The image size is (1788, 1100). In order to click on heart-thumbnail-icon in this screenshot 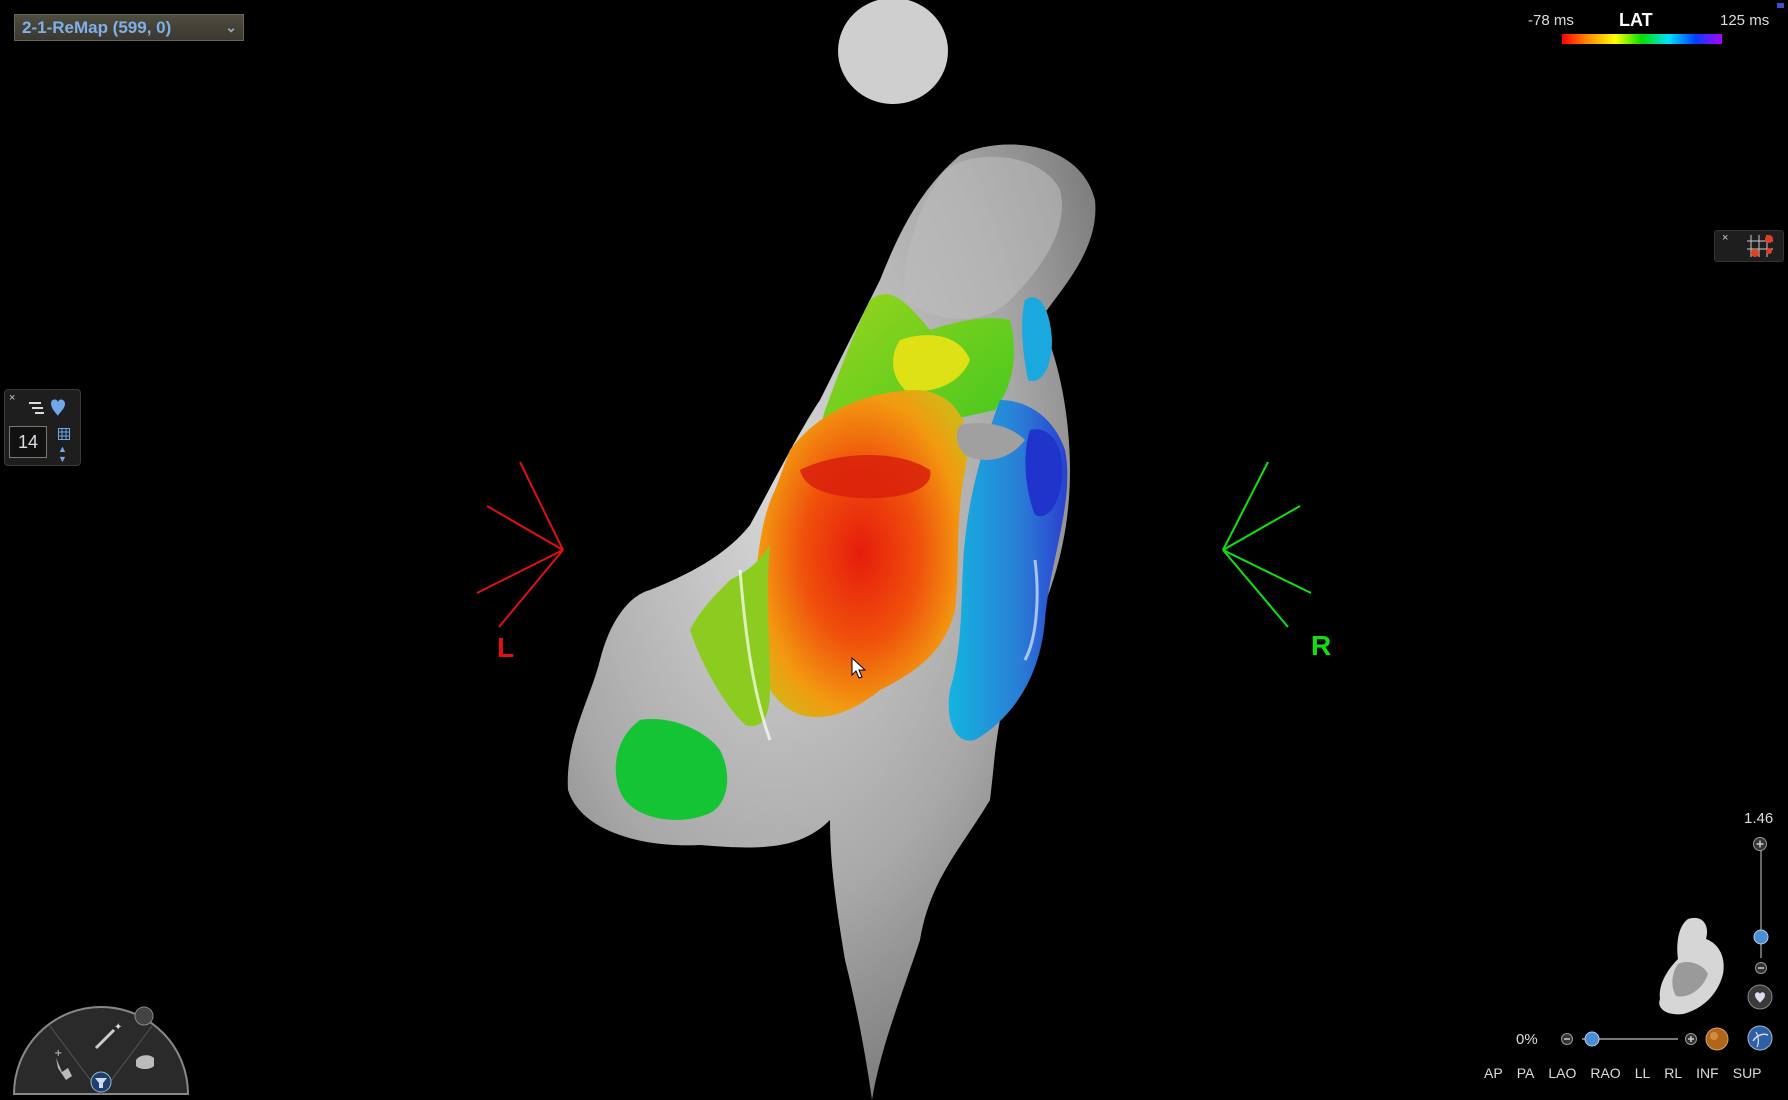, I will do `click(1693, 966)`.